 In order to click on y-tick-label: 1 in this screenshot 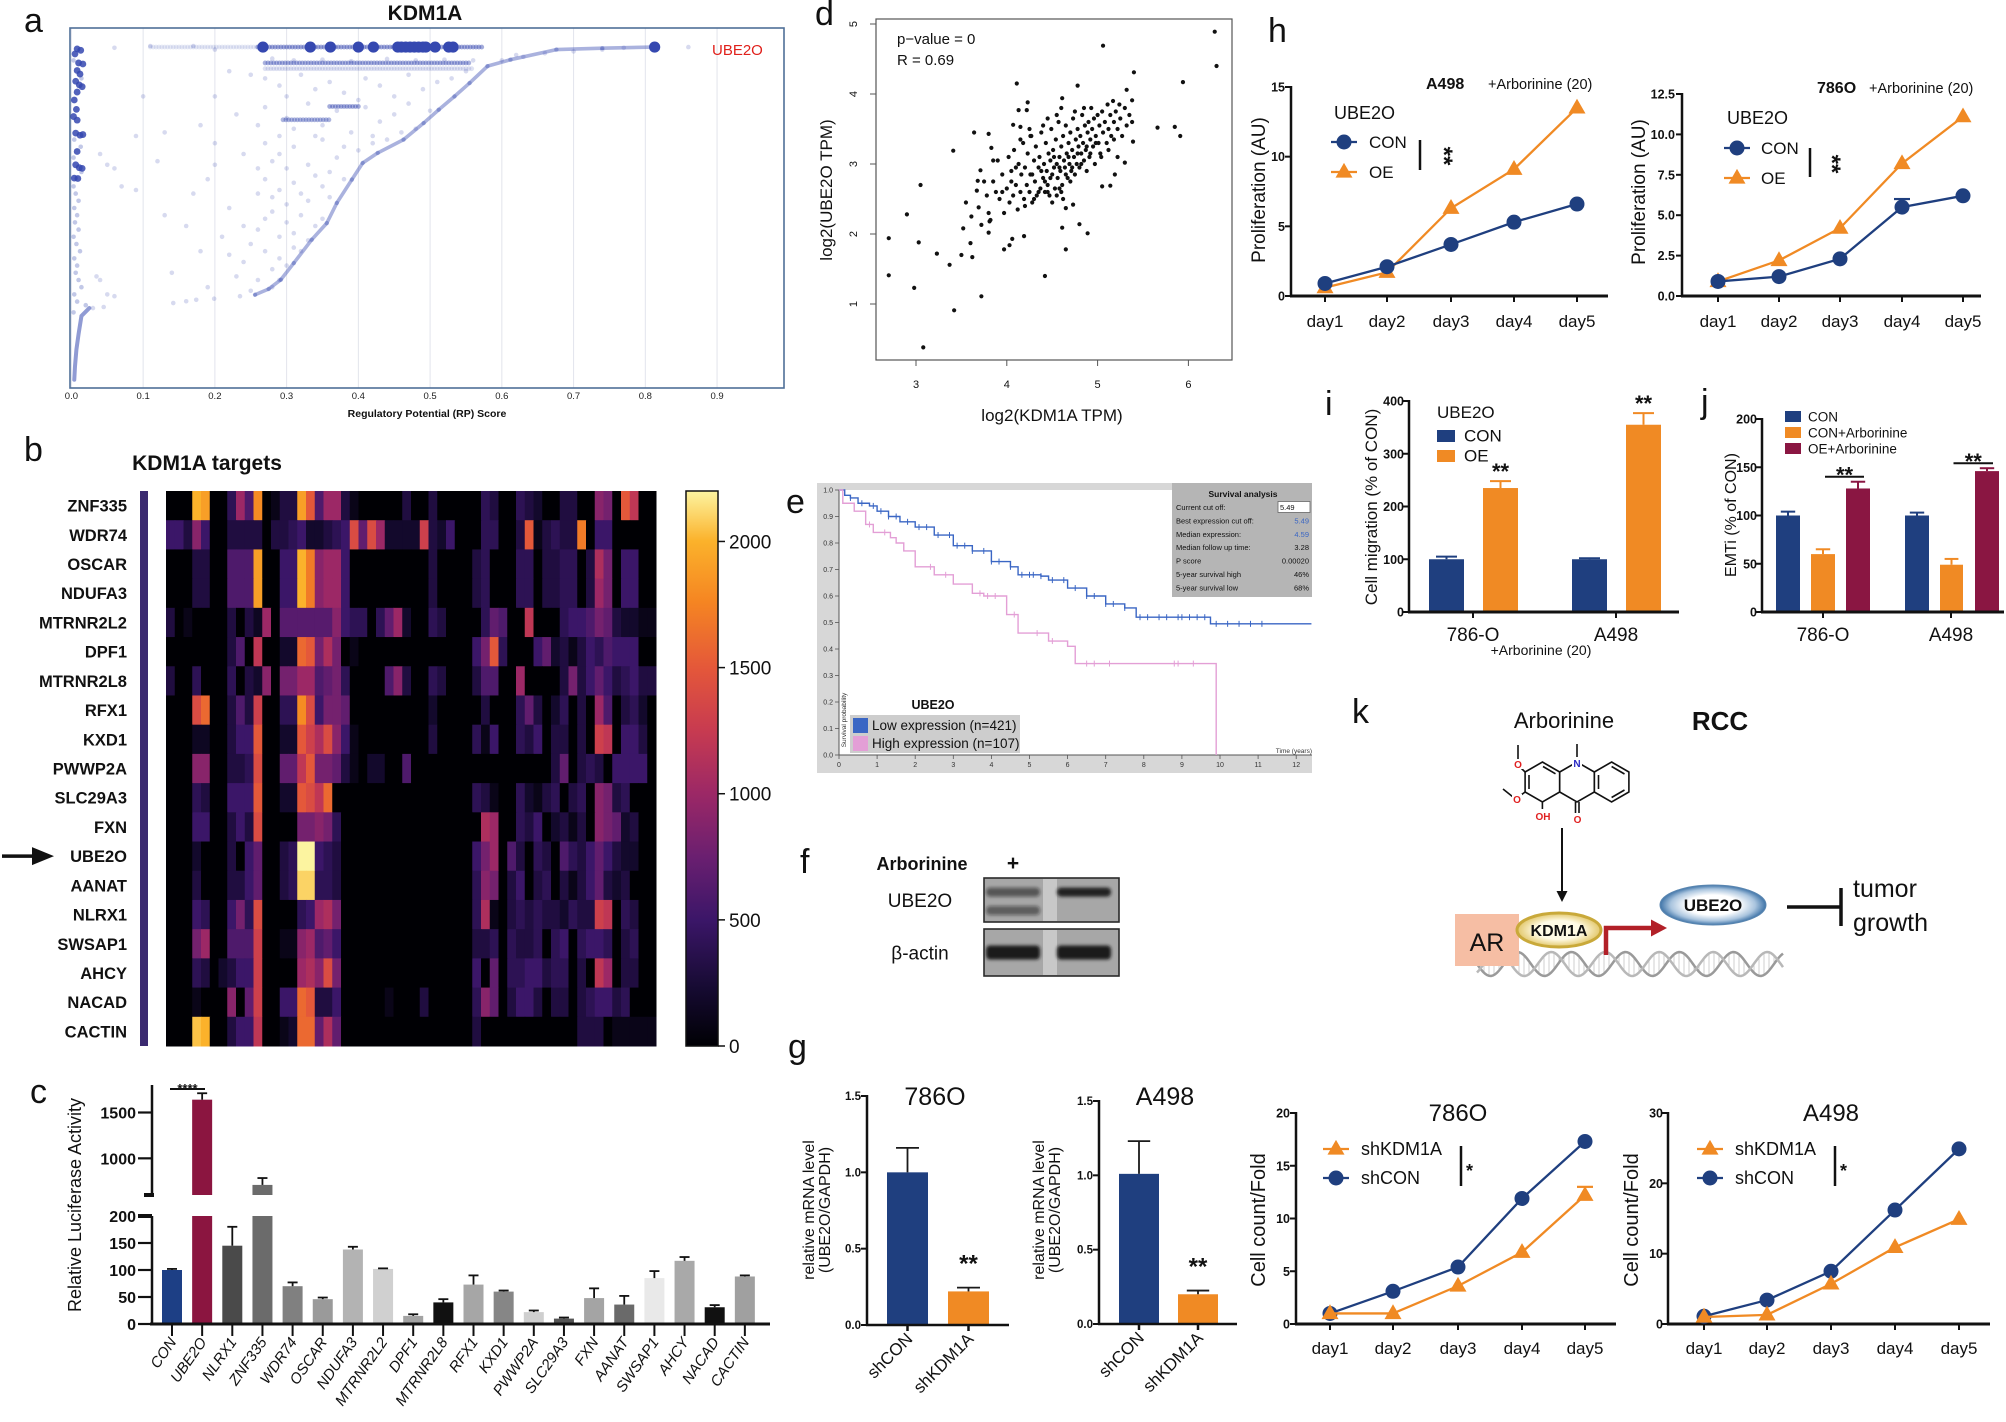, I will do `click(854, 304)`.